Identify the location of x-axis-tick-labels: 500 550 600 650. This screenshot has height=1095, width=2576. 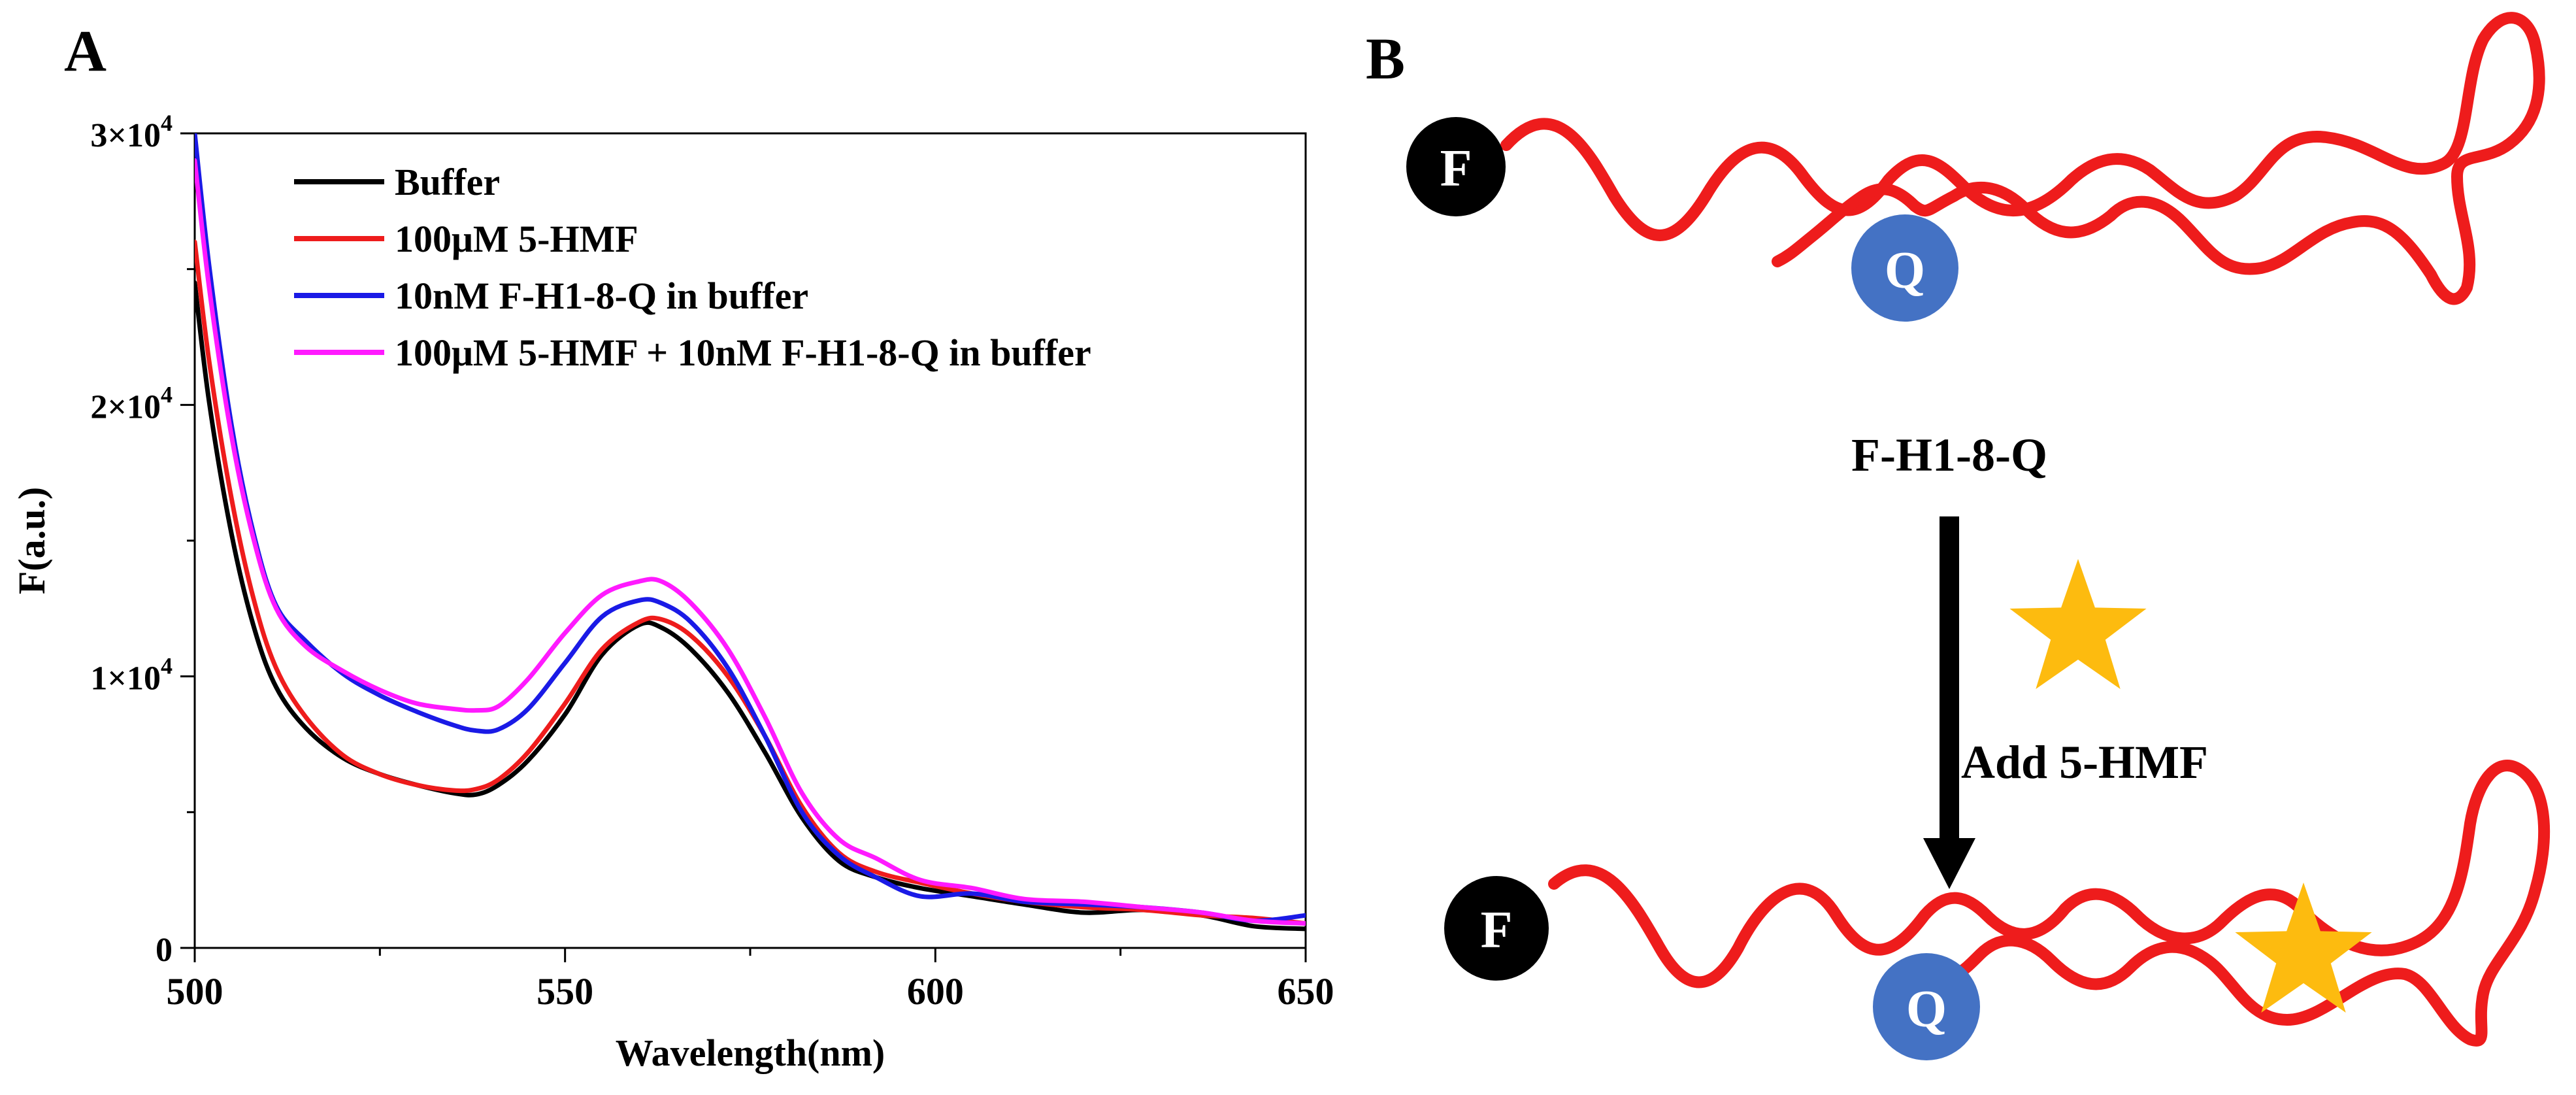
(750, 991).